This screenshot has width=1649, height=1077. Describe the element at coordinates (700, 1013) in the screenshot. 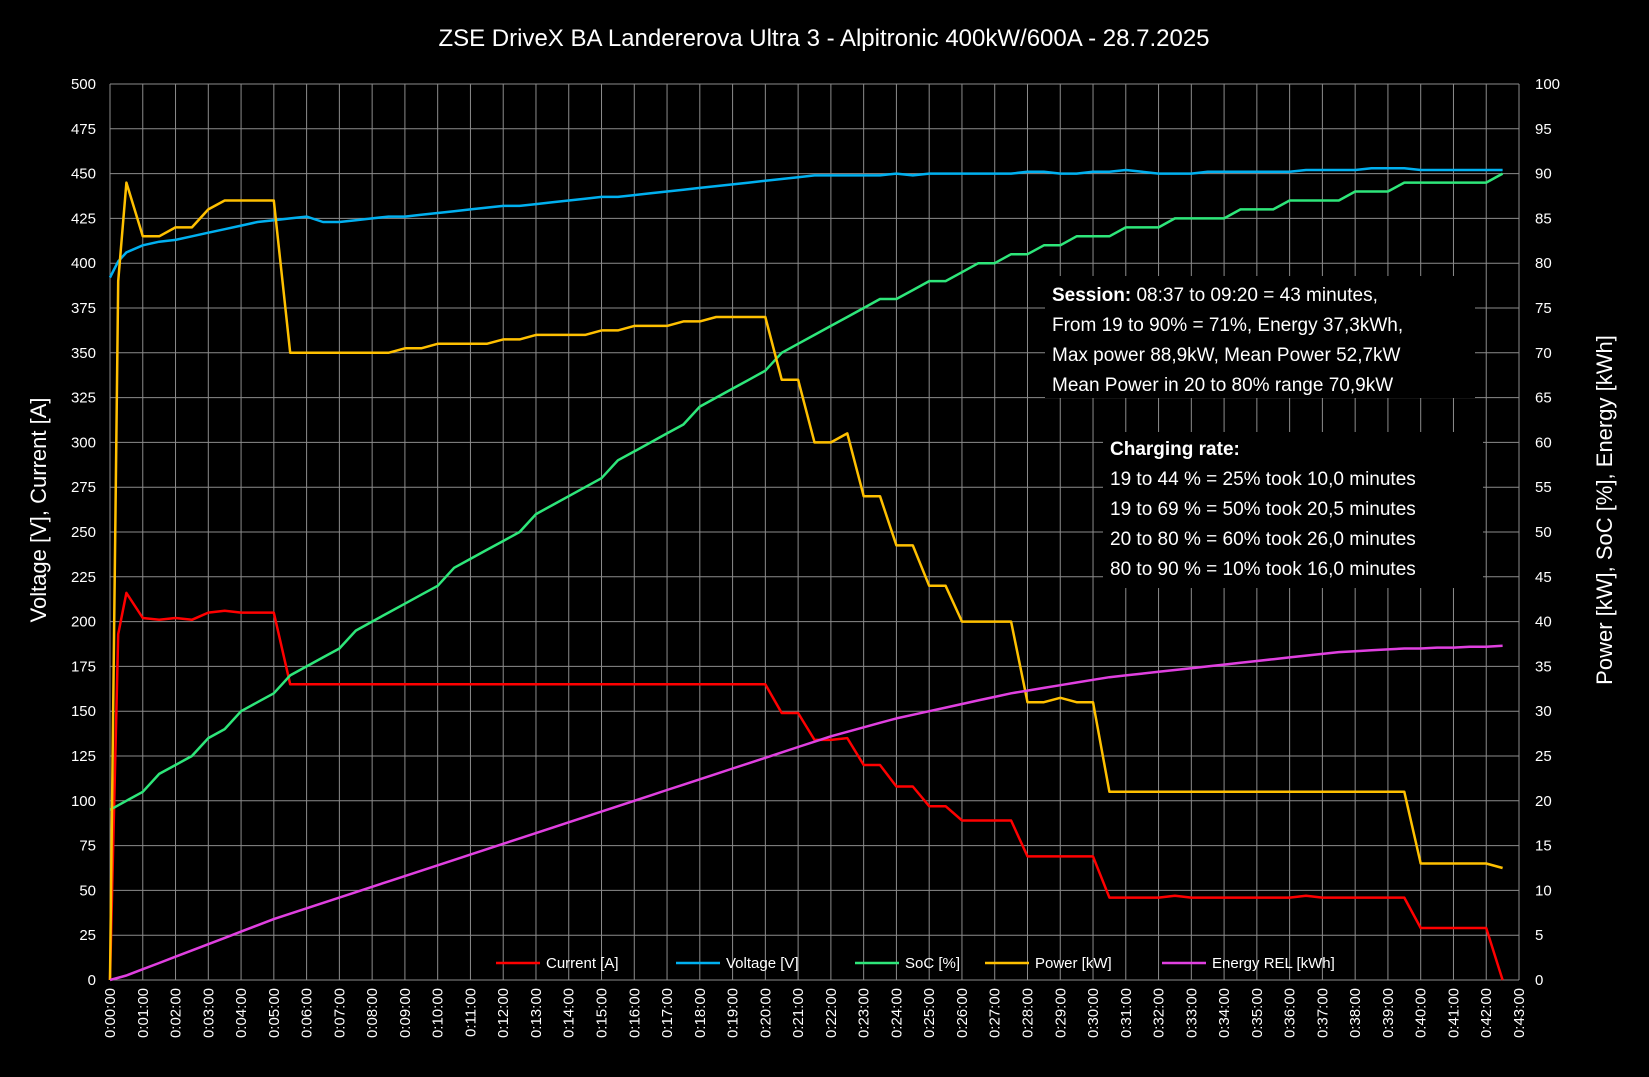

I see `x-tick-label: 0:18:00` at that location.